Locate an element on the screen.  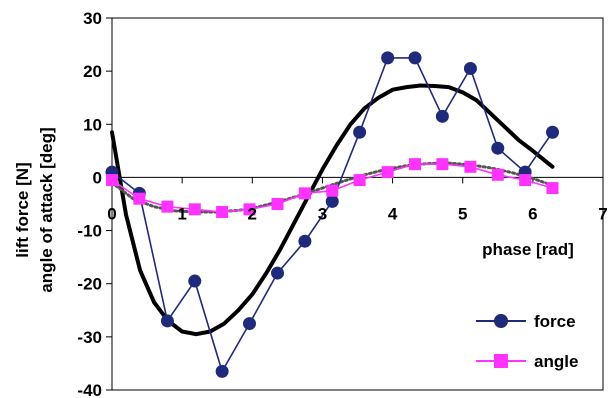
y-tick-label: -20 is located at coordinates (89, 284).